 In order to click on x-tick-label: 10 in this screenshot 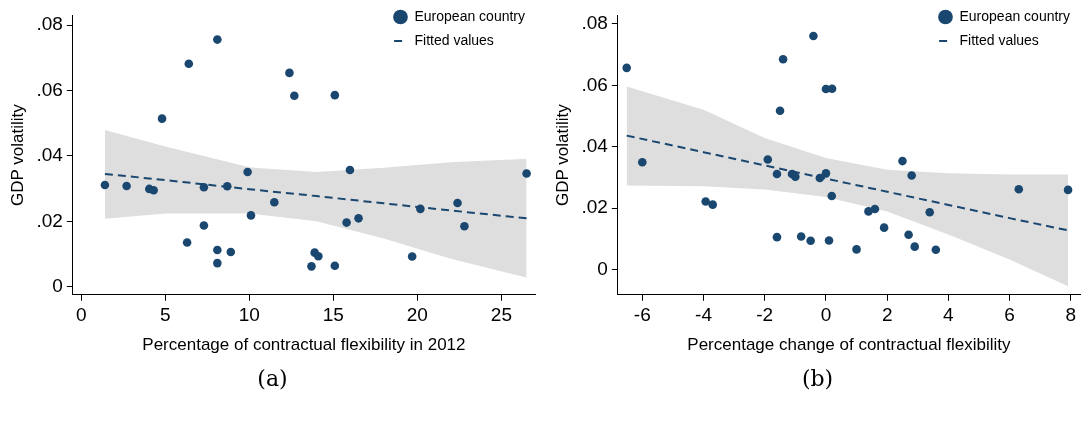, I will do `click(249, 315)`.